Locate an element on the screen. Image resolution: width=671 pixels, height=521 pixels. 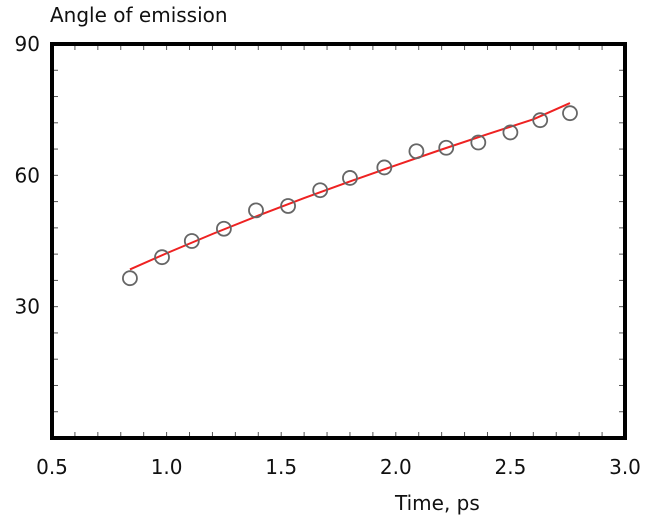
x-tick-label: 1.5 is located at coordinates (281, 467).